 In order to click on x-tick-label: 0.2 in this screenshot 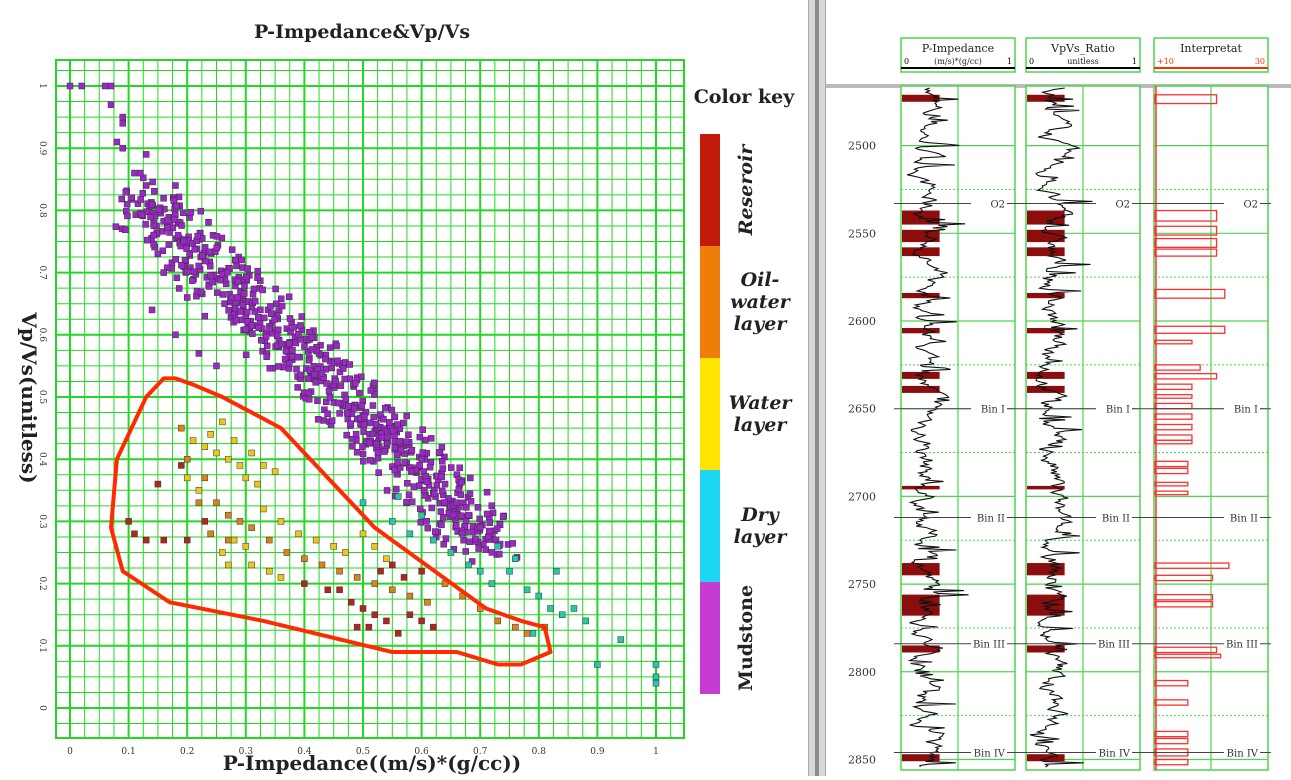, I will do `click(187, 752)`.